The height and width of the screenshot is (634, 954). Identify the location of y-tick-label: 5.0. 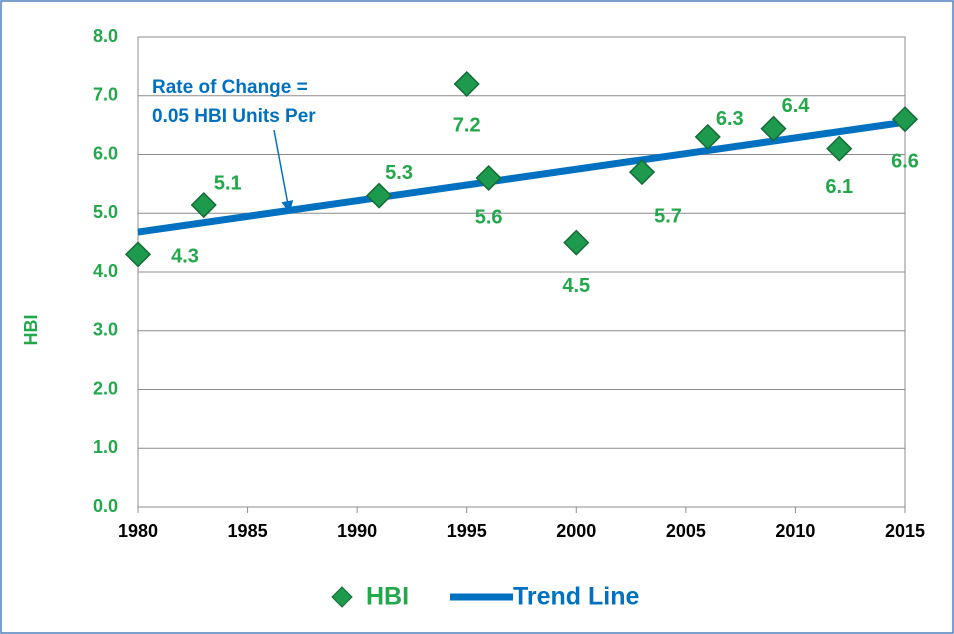
(105, 212).